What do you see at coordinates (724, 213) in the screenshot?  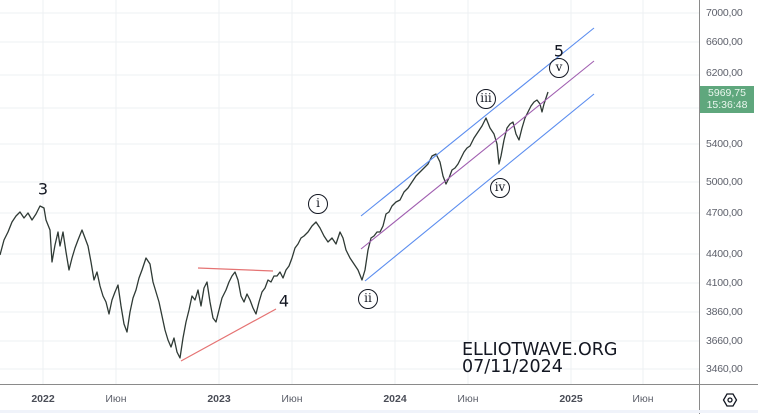 I see `price-tick: 4700,00` at bounding box center [724, 213].